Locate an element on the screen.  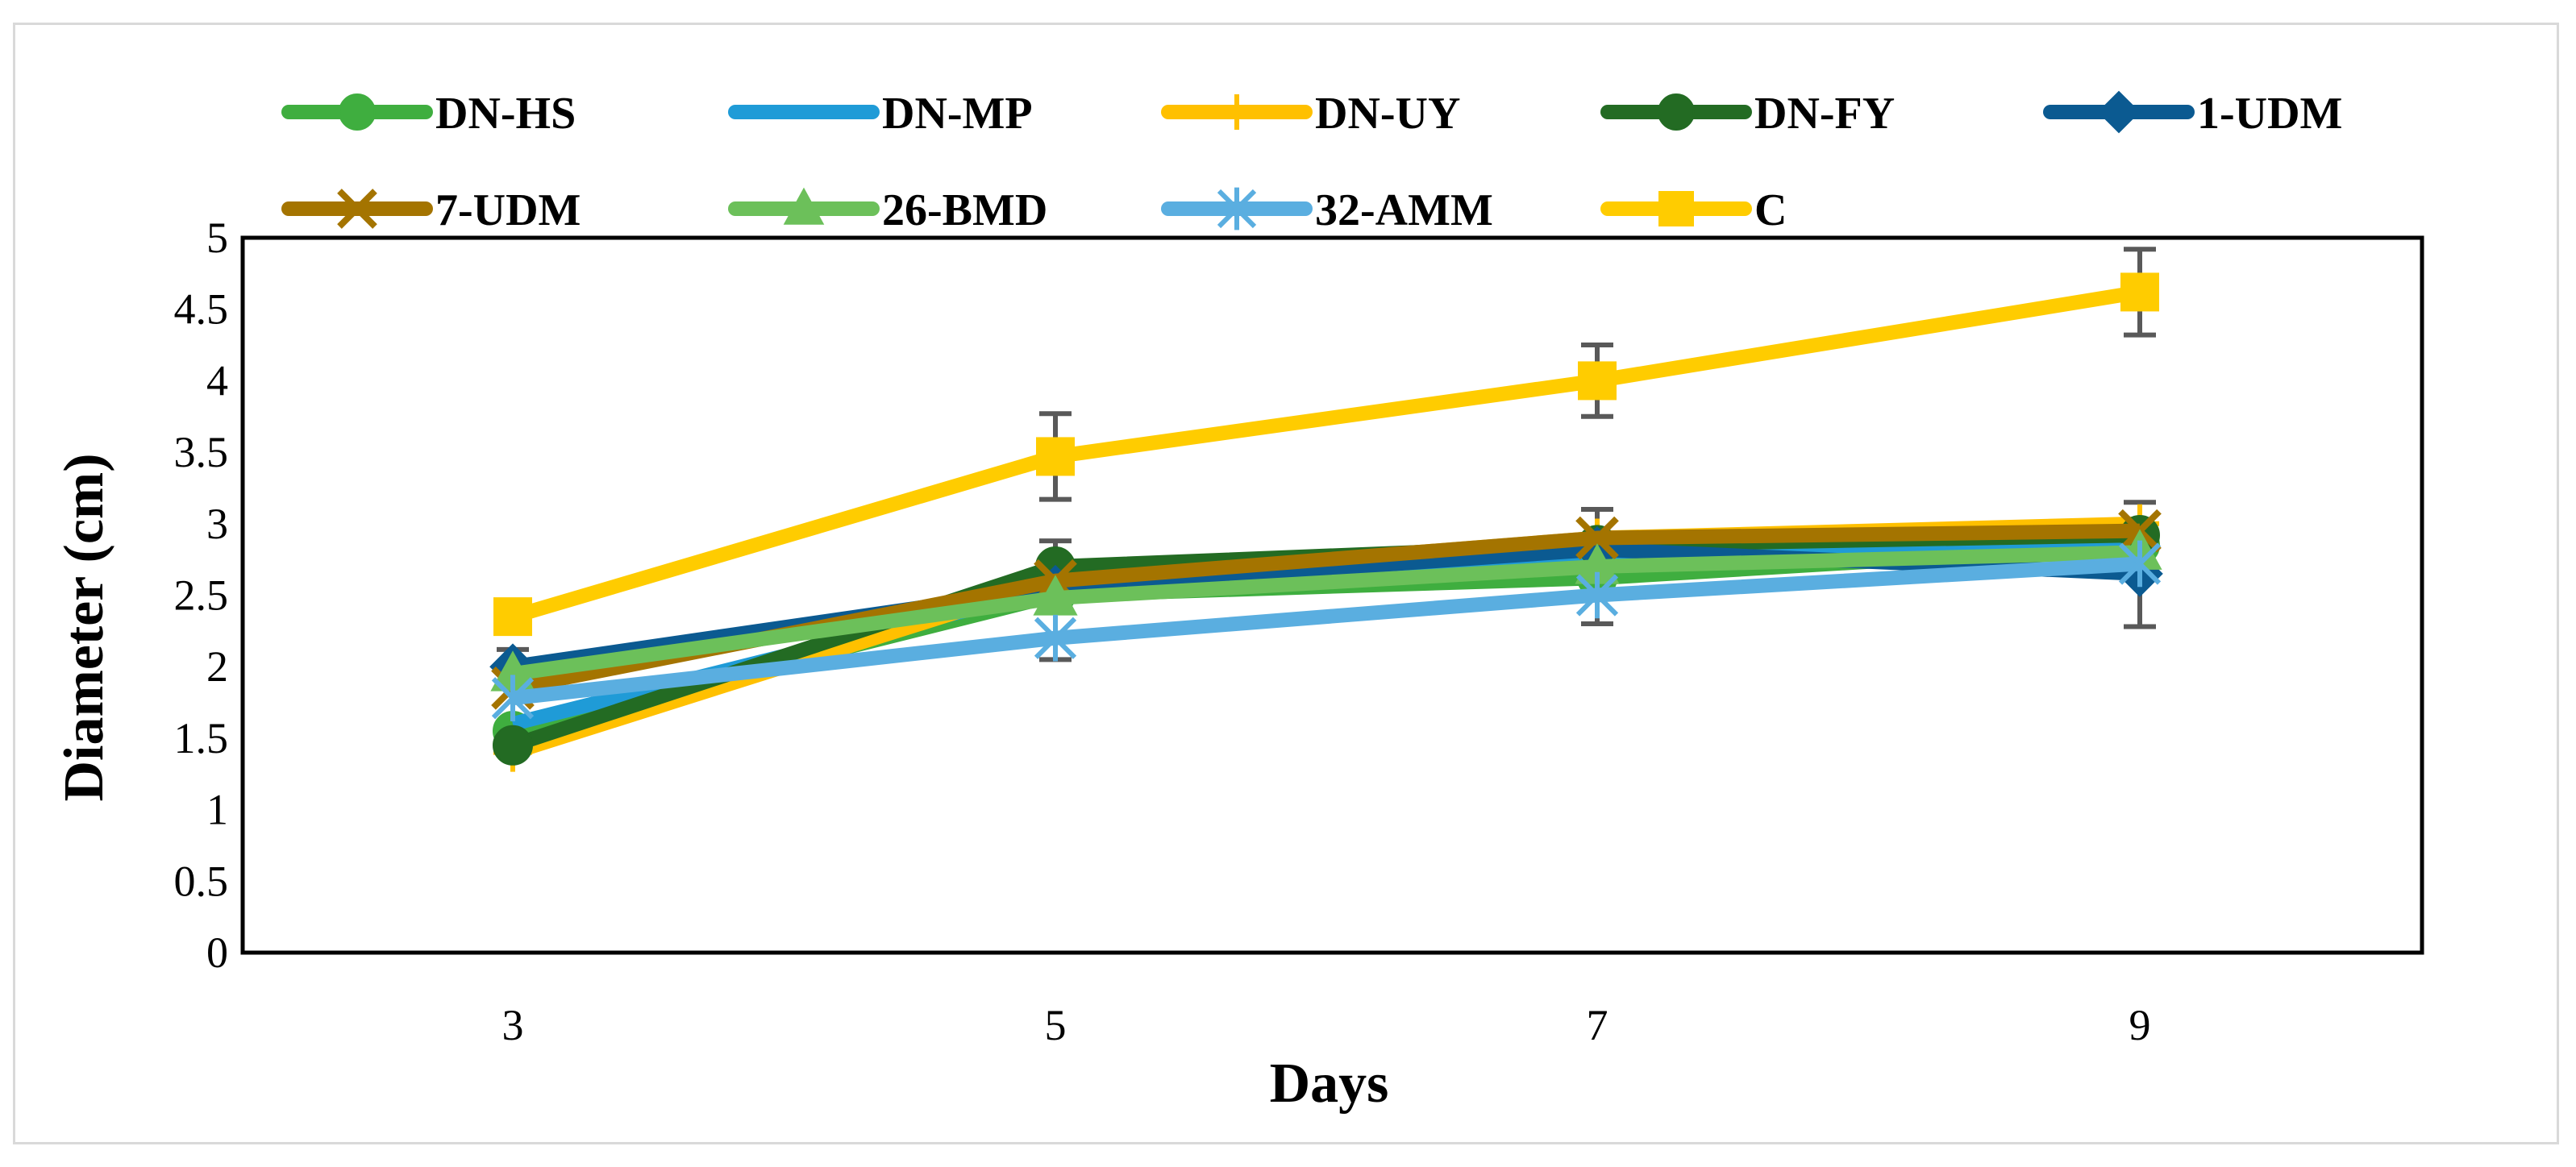
legend-label: DN-UY is located at coordinates (1388, 114).